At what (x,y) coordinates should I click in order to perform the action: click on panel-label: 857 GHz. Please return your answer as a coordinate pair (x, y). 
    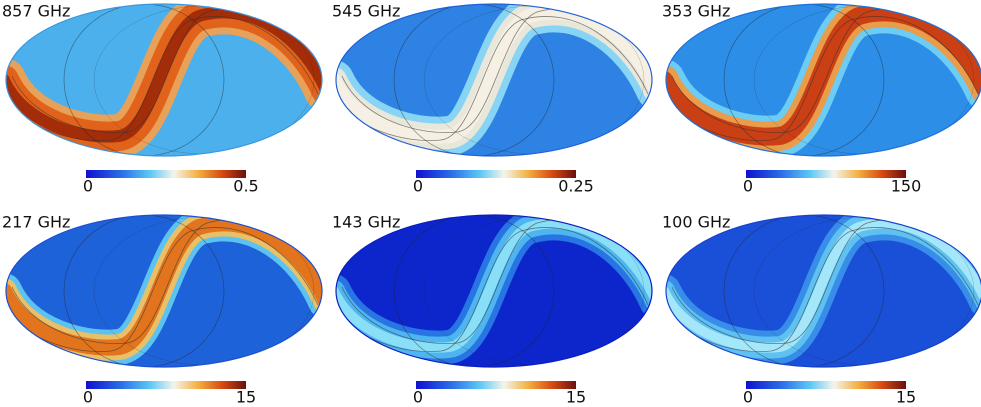
    Looking at the image, I should click on (36, 11).